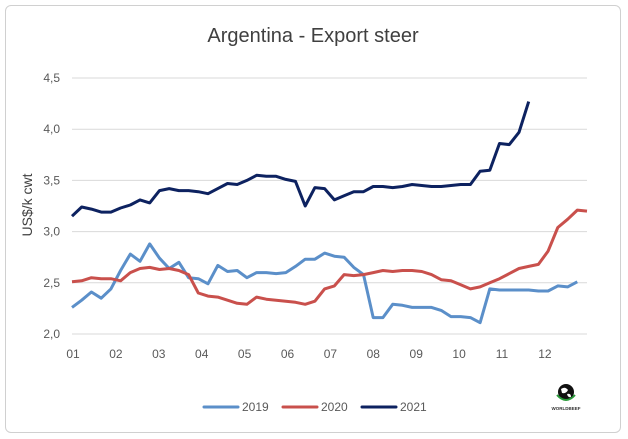 Image resolution: width=628 pixels, height=439 pixels. What do you see at coordinates (459, 354) in the screenshot?
I see `x-tick-label: 10` at bounding box center [459, 354].